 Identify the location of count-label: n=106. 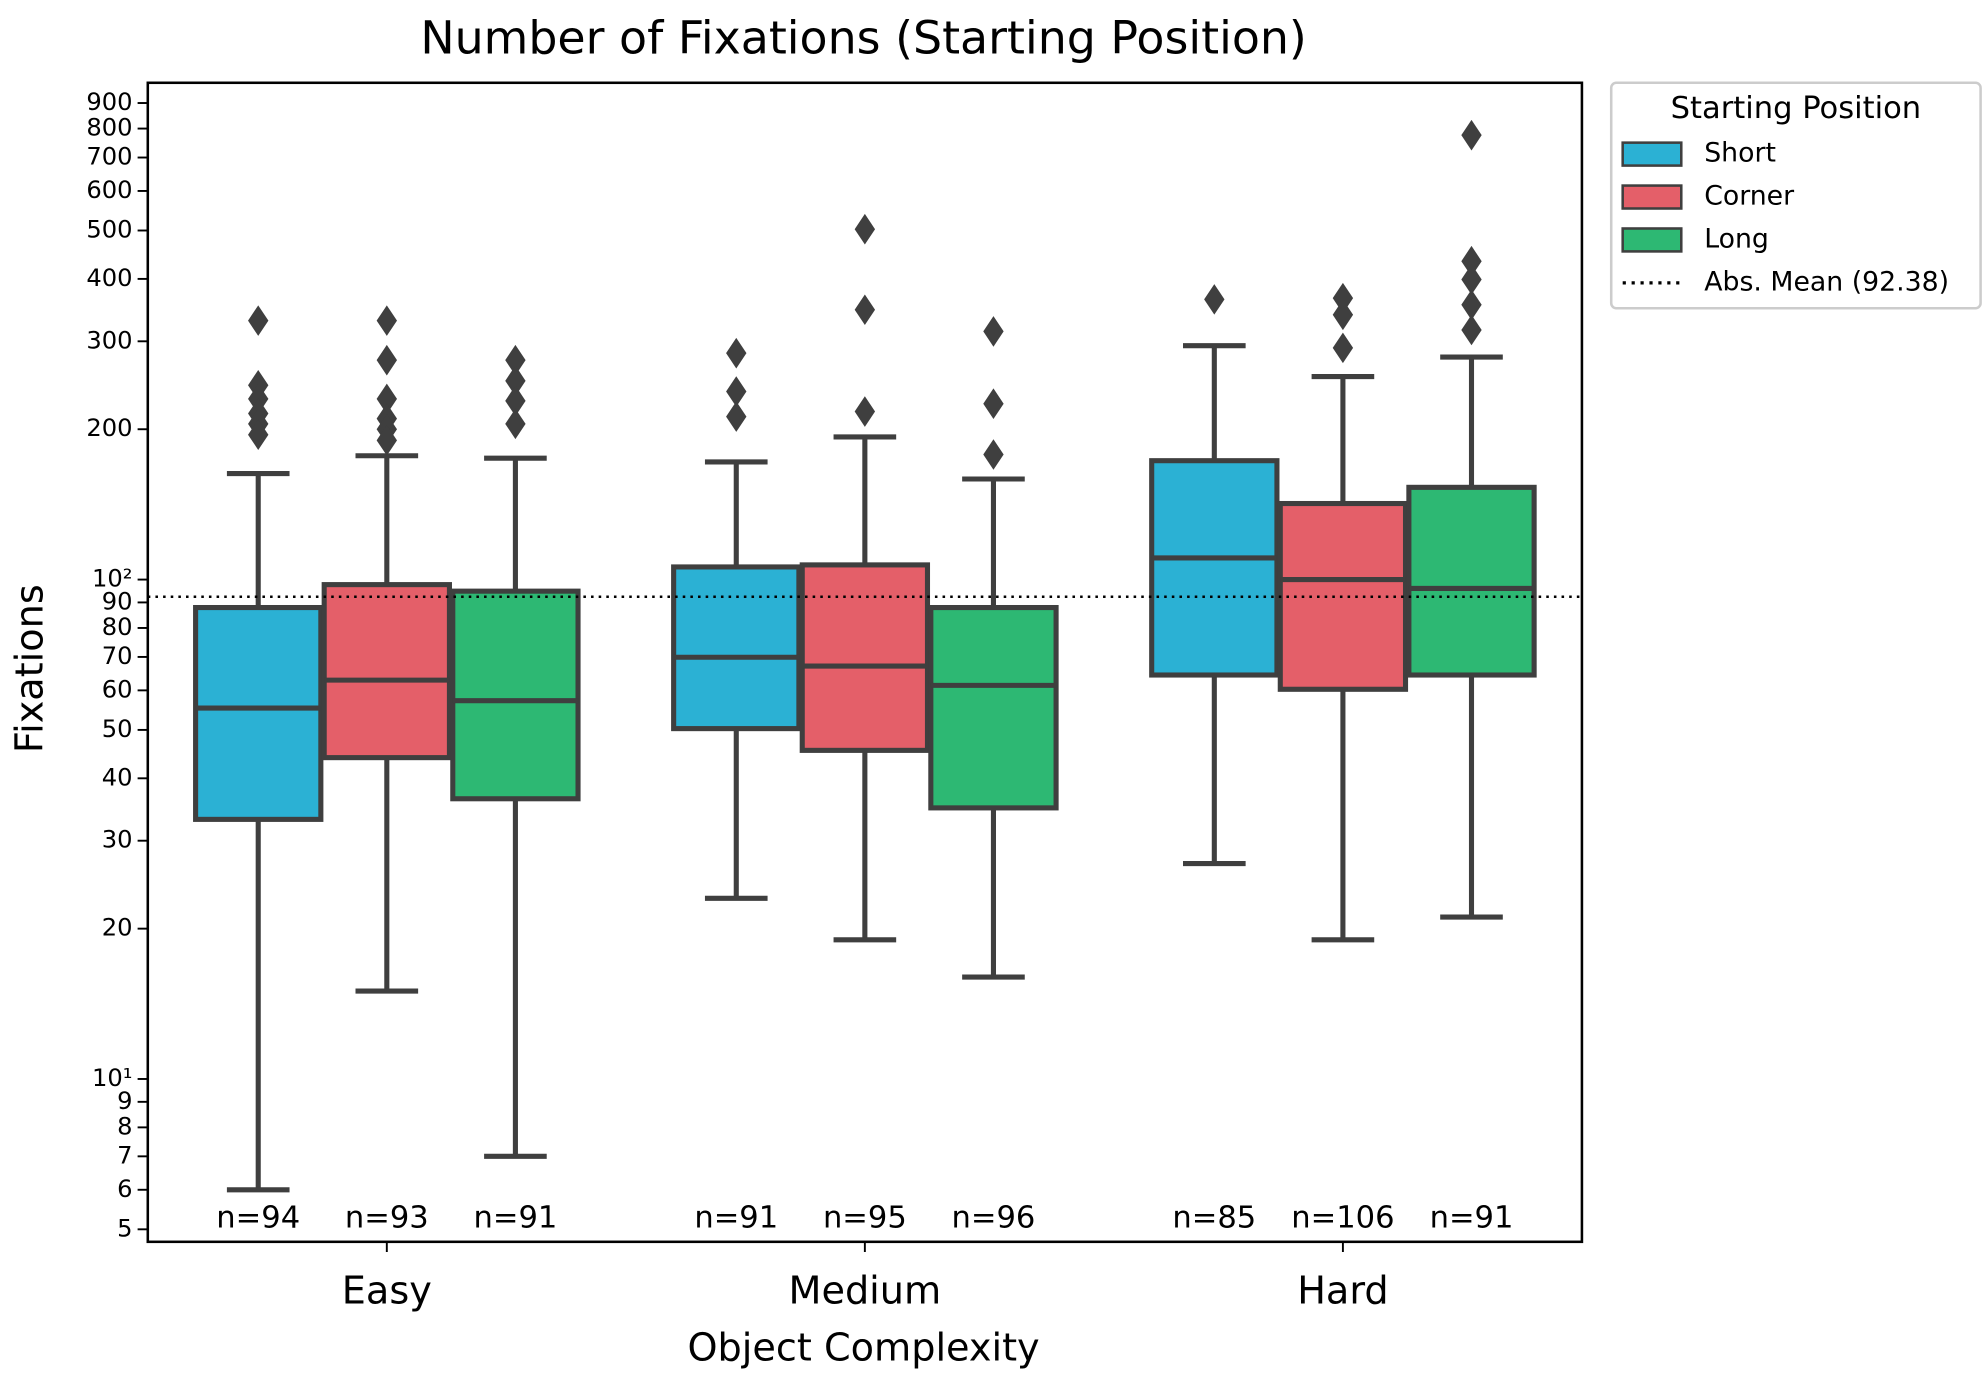
(1342, 1217).